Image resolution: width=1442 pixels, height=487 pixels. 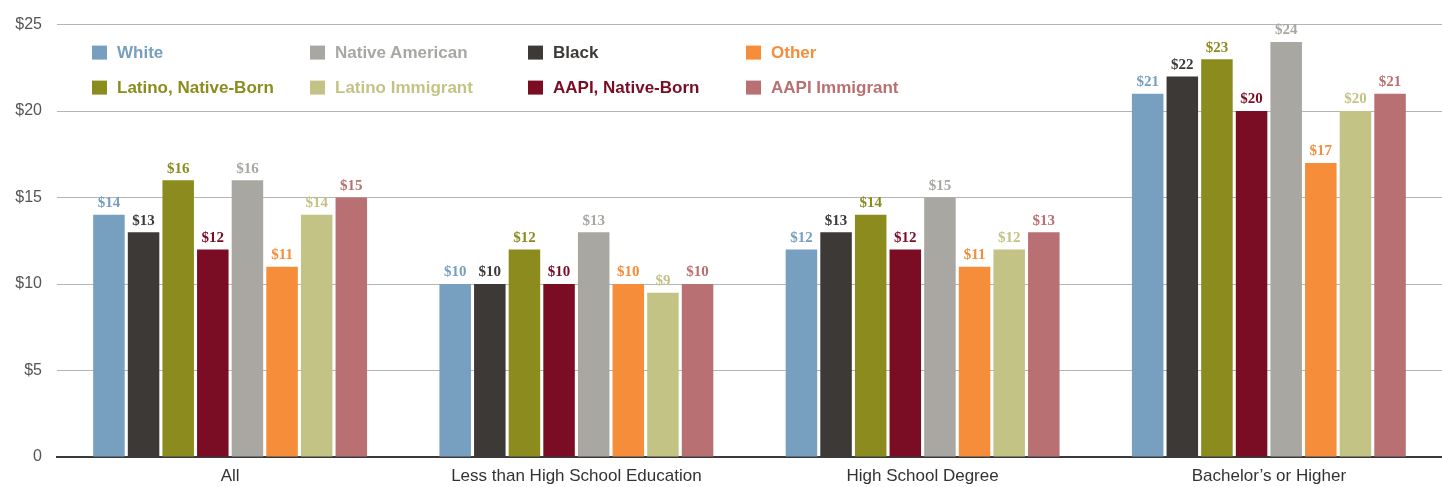 What do you see at coordinates (29, 283) in the screenshot?
I see `y-tick-label: $10` at bounding box center [29, 283].